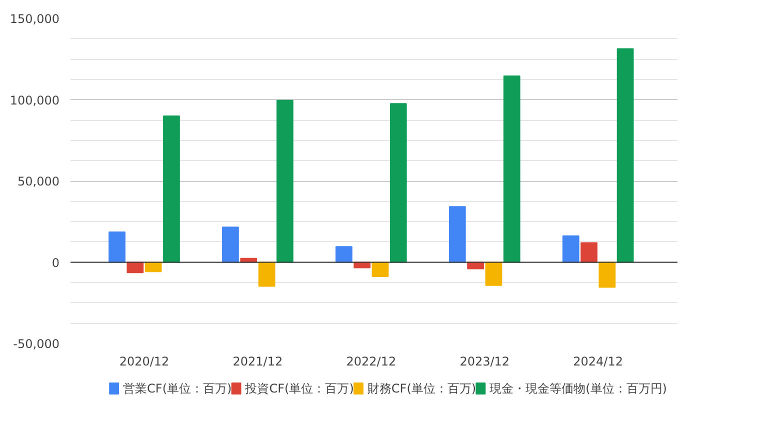 Image resolution: width=766 pixels, height=426 pixels. Describe the element at coordinates (177, 389) in the screenshot. I see `legend-label: 営業CF(単位：百万)` at that location.